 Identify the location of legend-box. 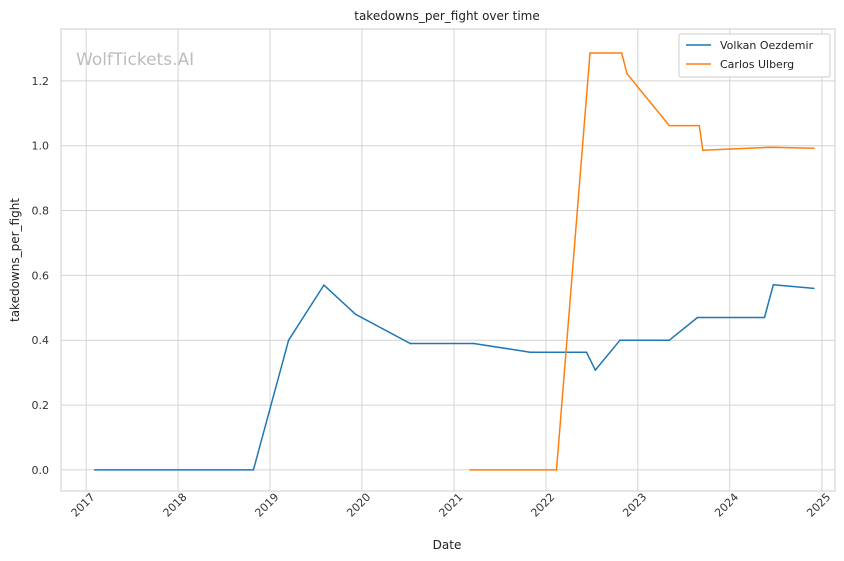
(754, 55).